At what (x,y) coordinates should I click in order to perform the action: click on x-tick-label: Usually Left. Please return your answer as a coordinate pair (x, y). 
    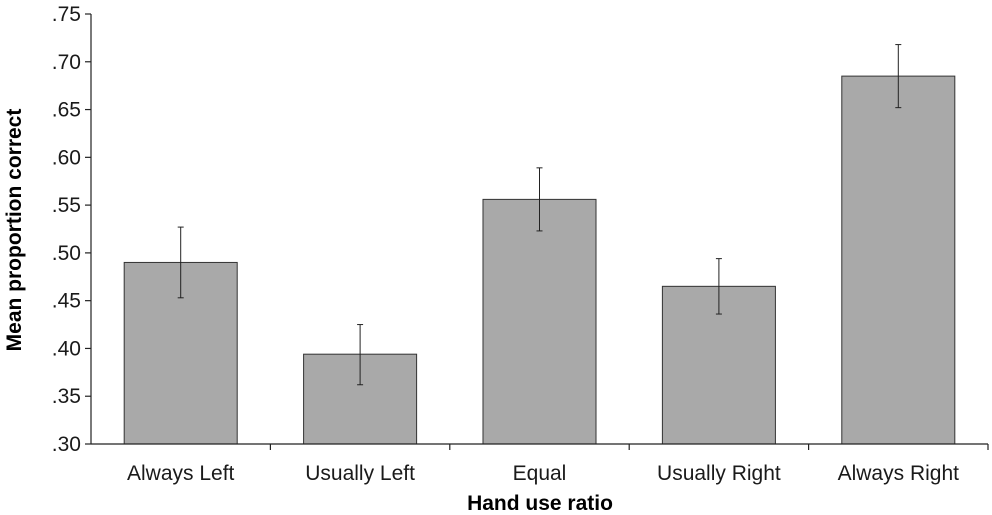
    Looking at the image, I should click on (360, 473).